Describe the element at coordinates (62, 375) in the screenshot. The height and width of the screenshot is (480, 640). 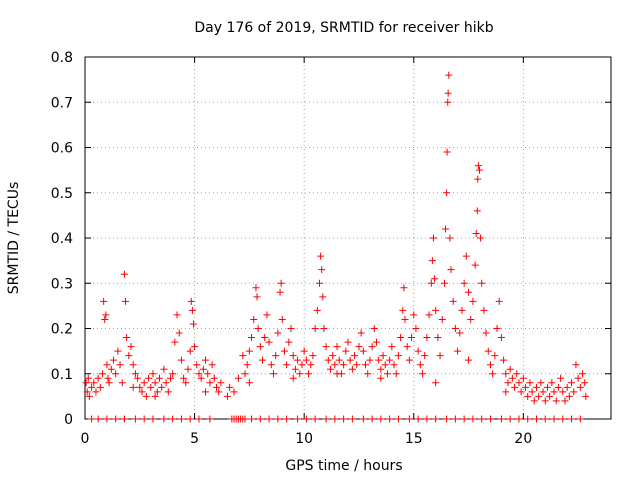
I see `y-tick-label: 0.1` at that location.